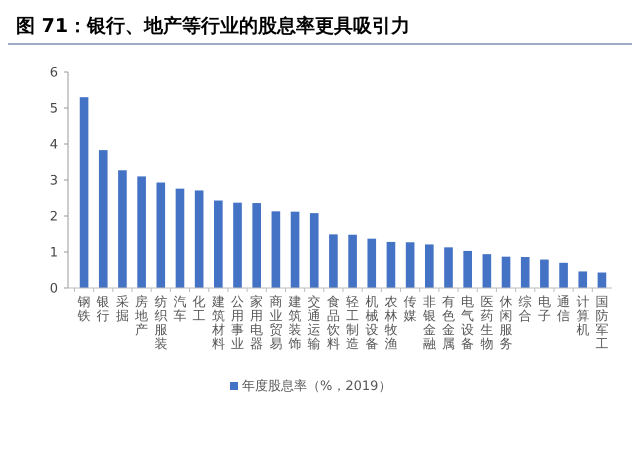  Describe the element at coordinates (506, 323) in the screenshot. I see `x-tick-label: 休闲服务` at that location.